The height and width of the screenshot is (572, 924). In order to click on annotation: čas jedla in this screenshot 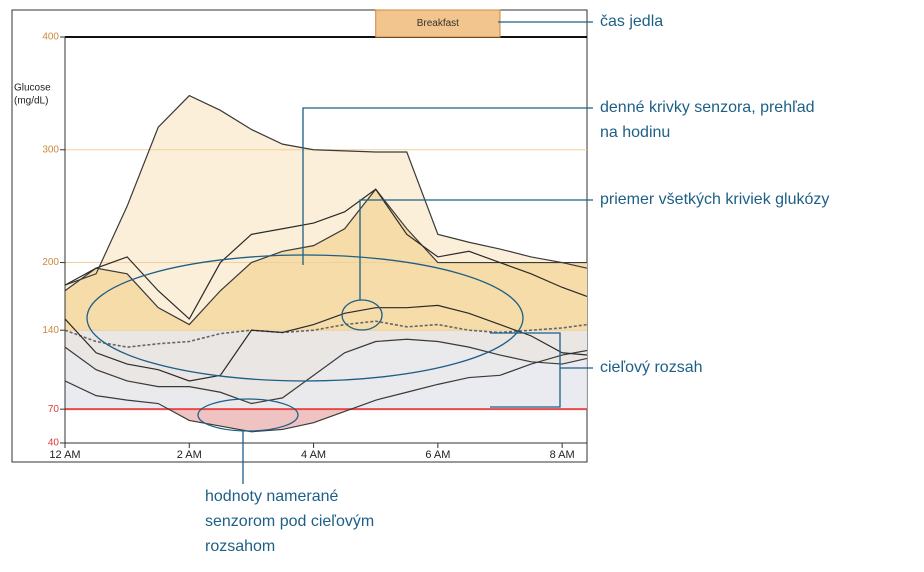, I will do `click(631, 21)`.